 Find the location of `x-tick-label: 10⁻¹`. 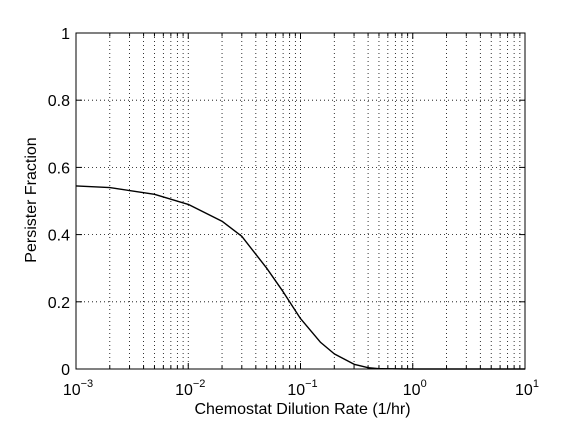

x-tick-label: 10⁻¹ is located at coordinates (302, 388).